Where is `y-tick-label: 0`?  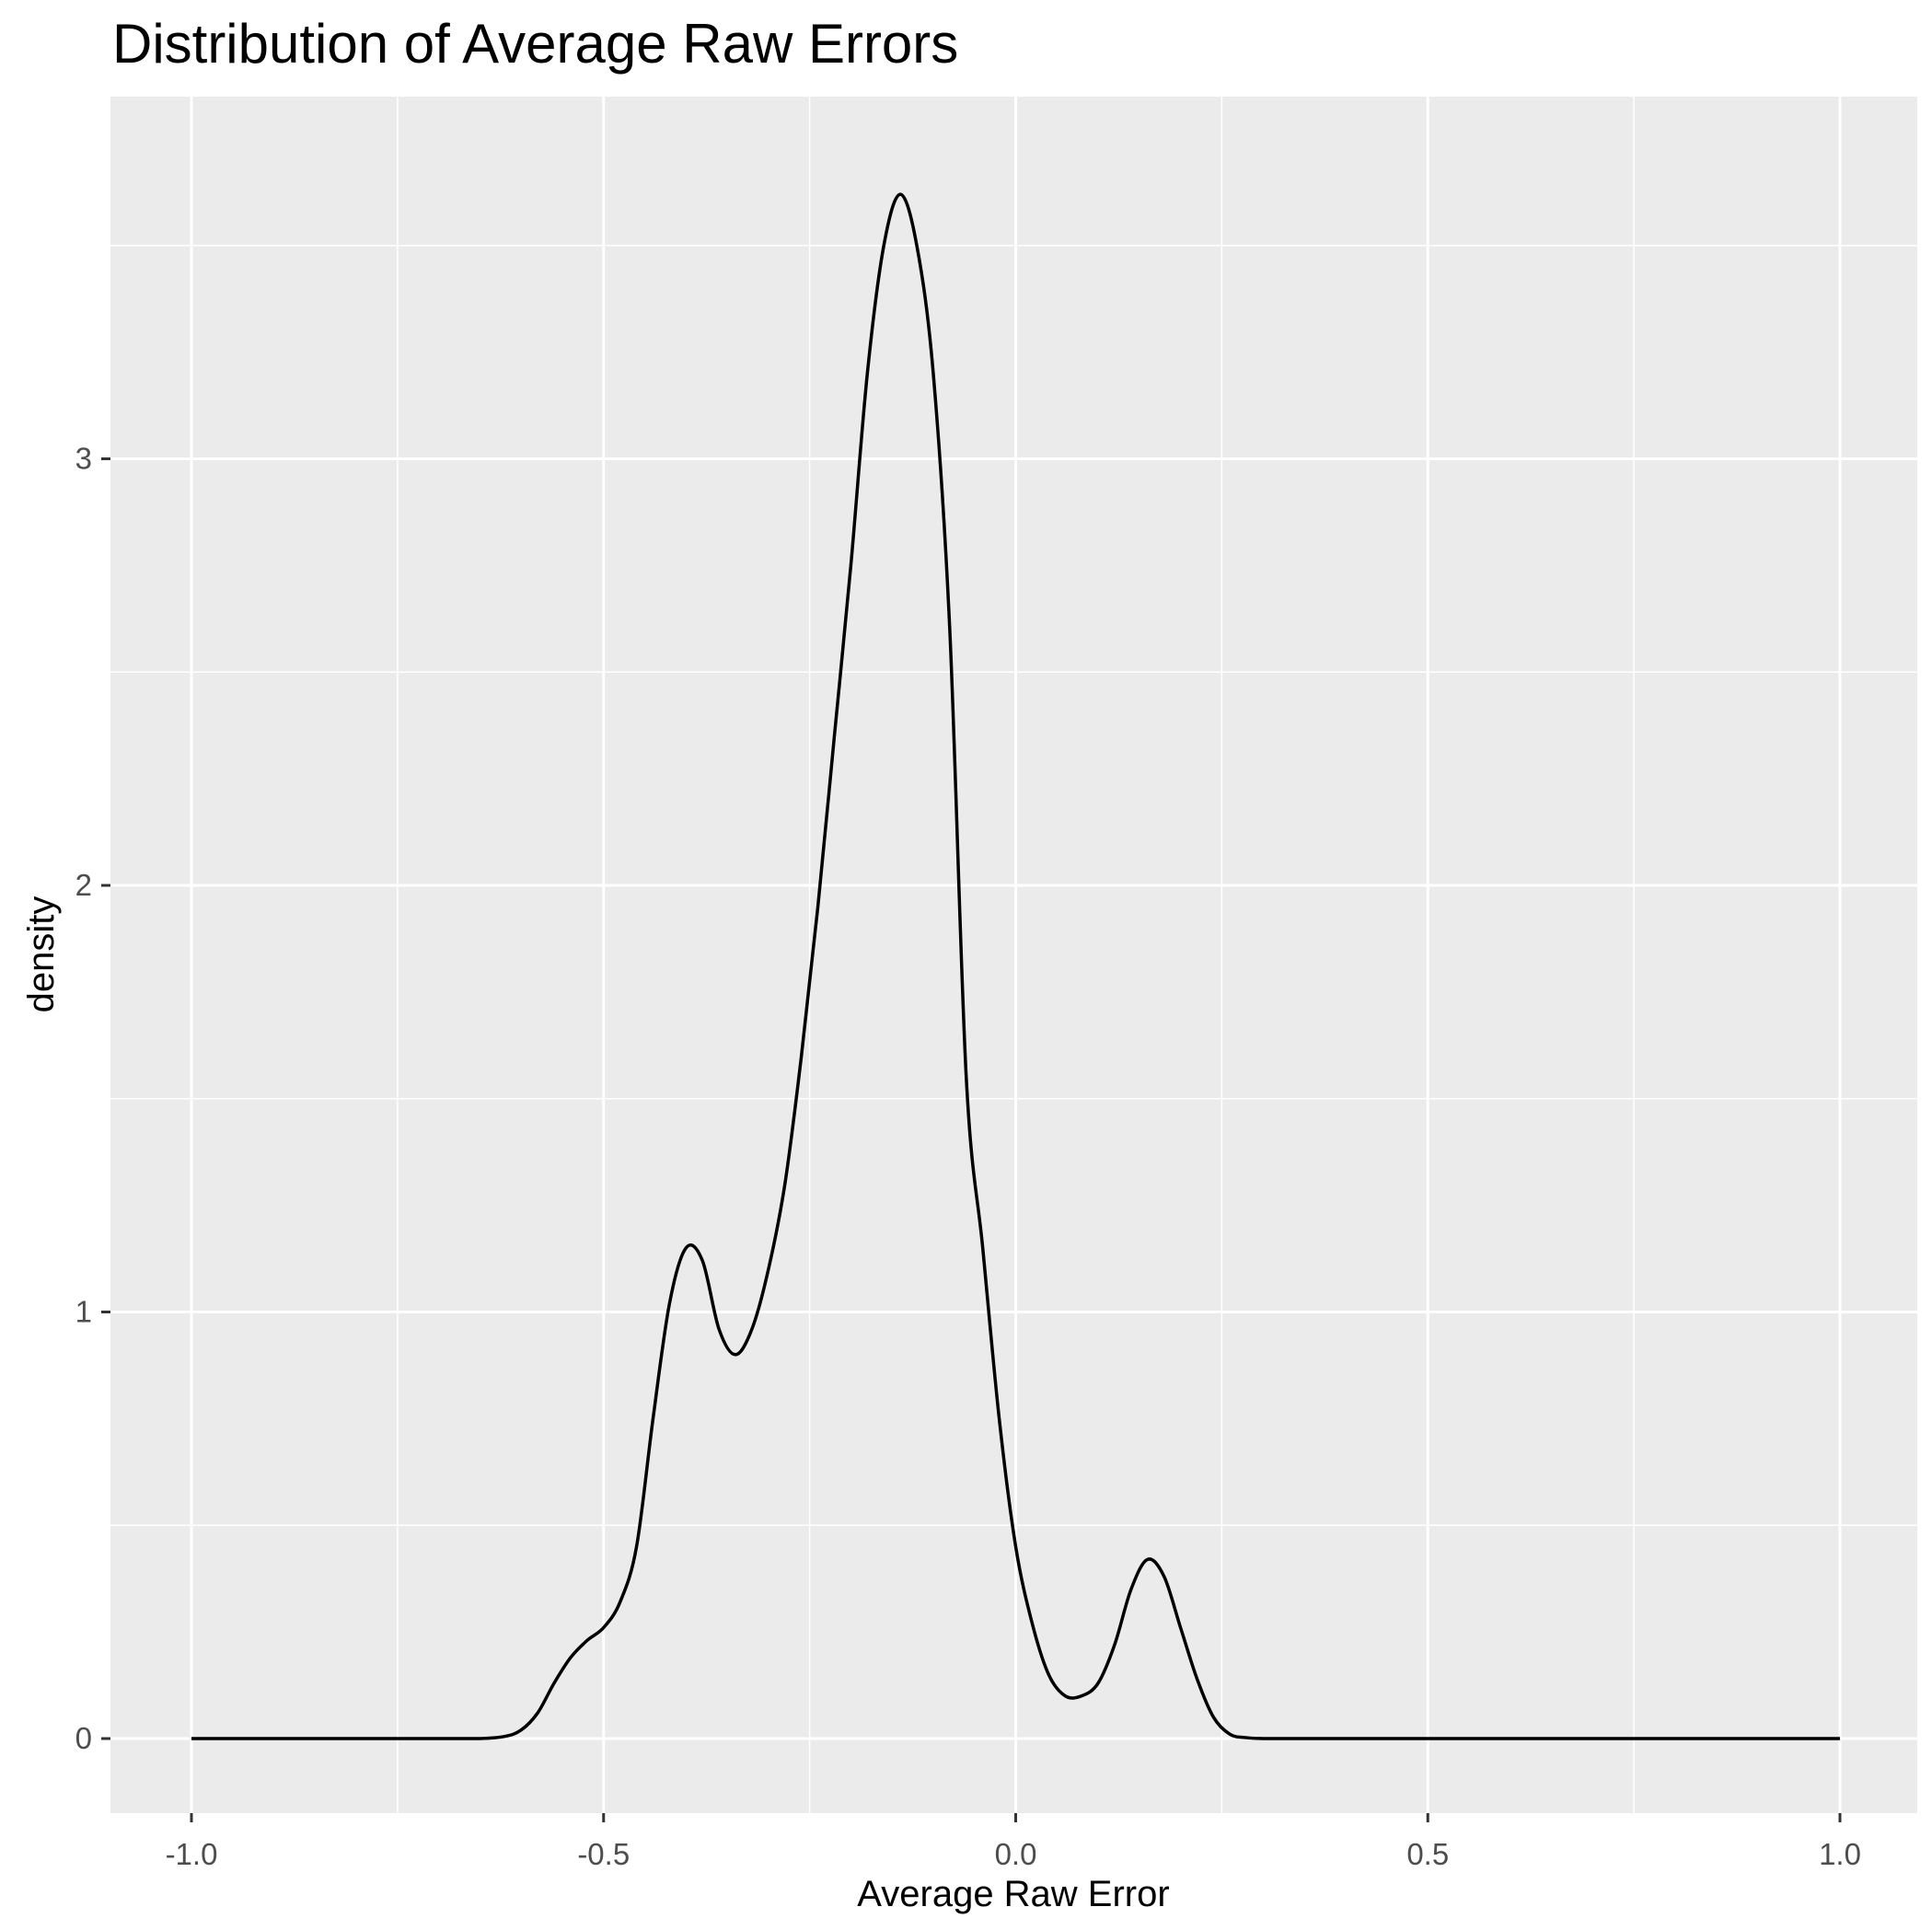 y-tick-label: 0 is located at coordinates (83, 1738).